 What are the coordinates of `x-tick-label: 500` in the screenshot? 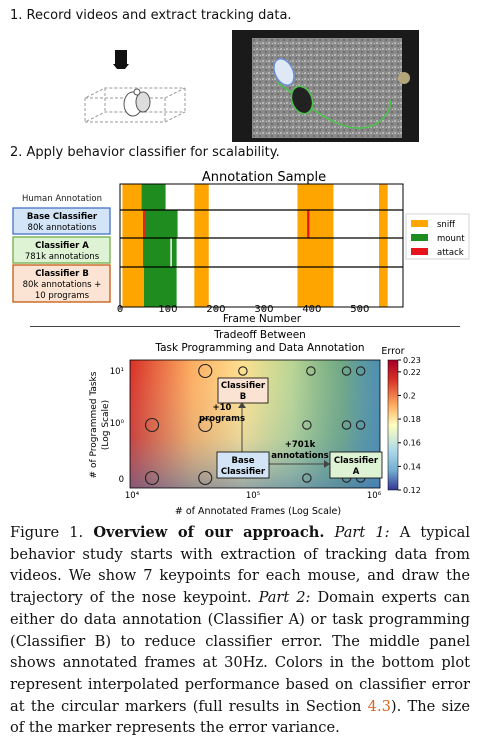 It's located at (359, 309).